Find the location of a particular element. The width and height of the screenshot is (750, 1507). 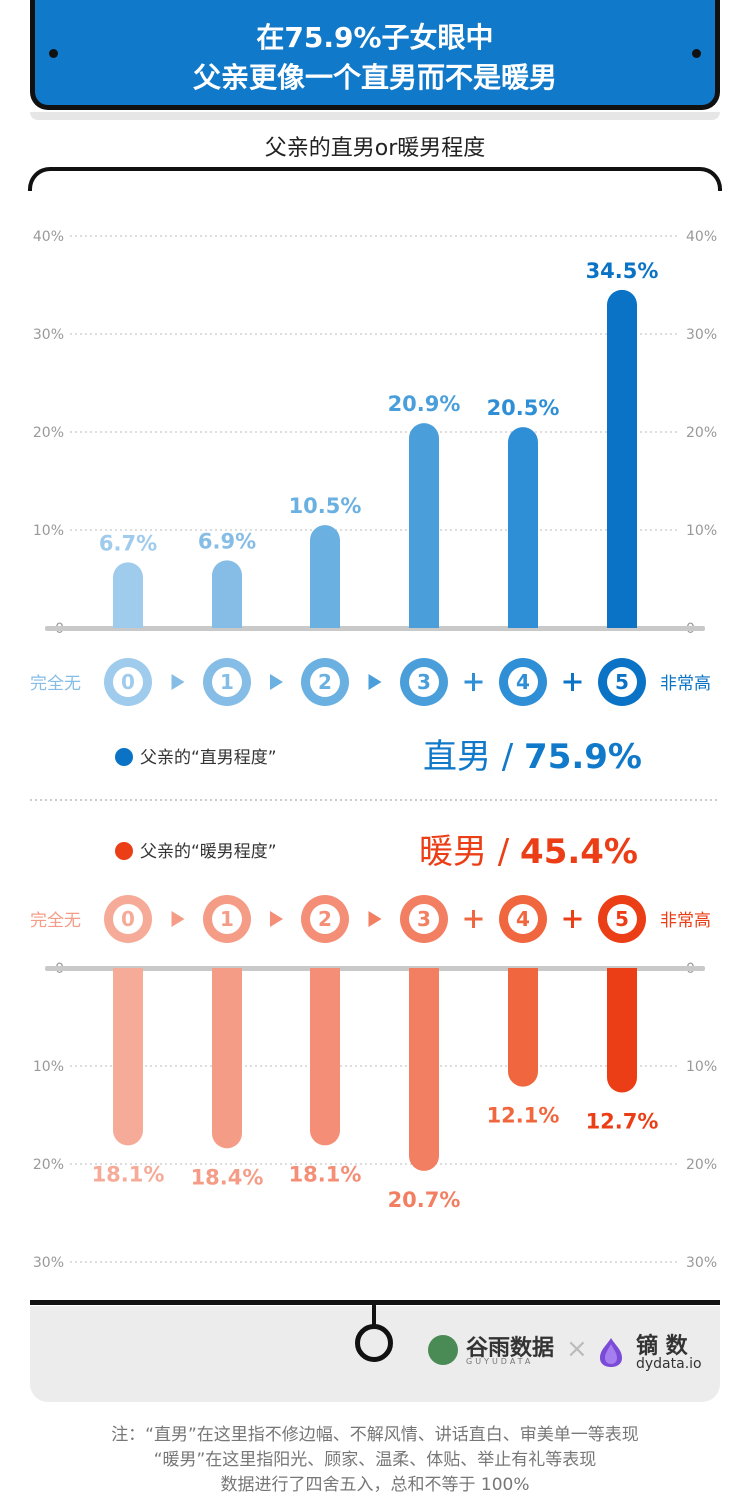

data-label: 20.5% is located at coordinates (523, 408).